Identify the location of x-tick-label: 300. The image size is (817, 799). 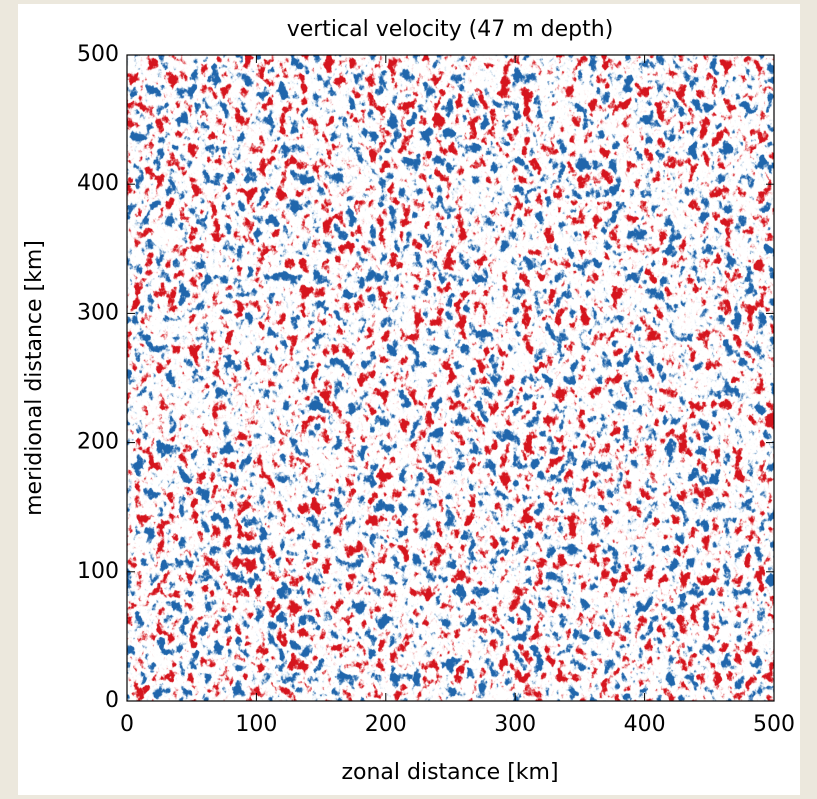
(515, 724).